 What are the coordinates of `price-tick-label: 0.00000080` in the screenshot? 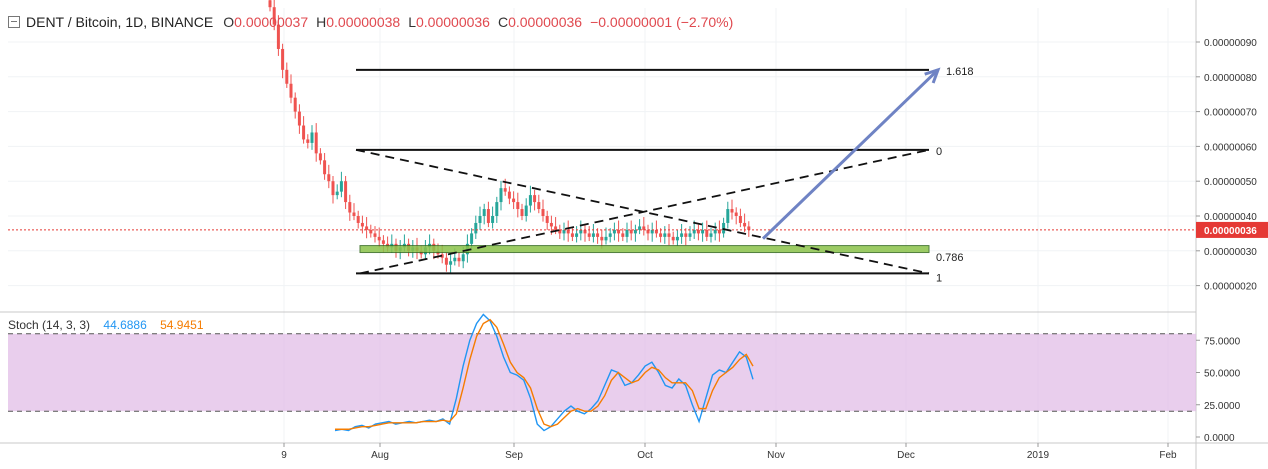 It's located at (1230, 78).